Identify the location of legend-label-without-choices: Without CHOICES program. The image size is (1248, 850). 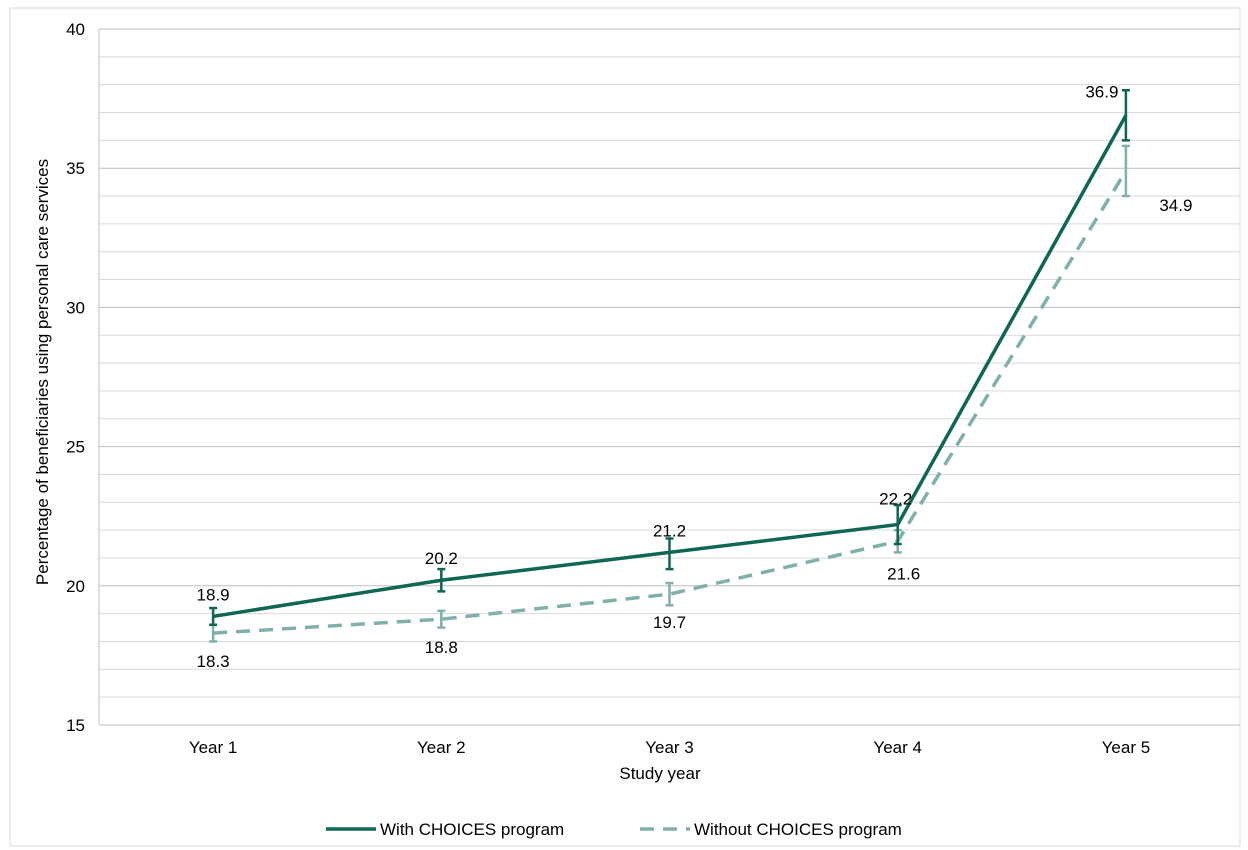
(798, 829).